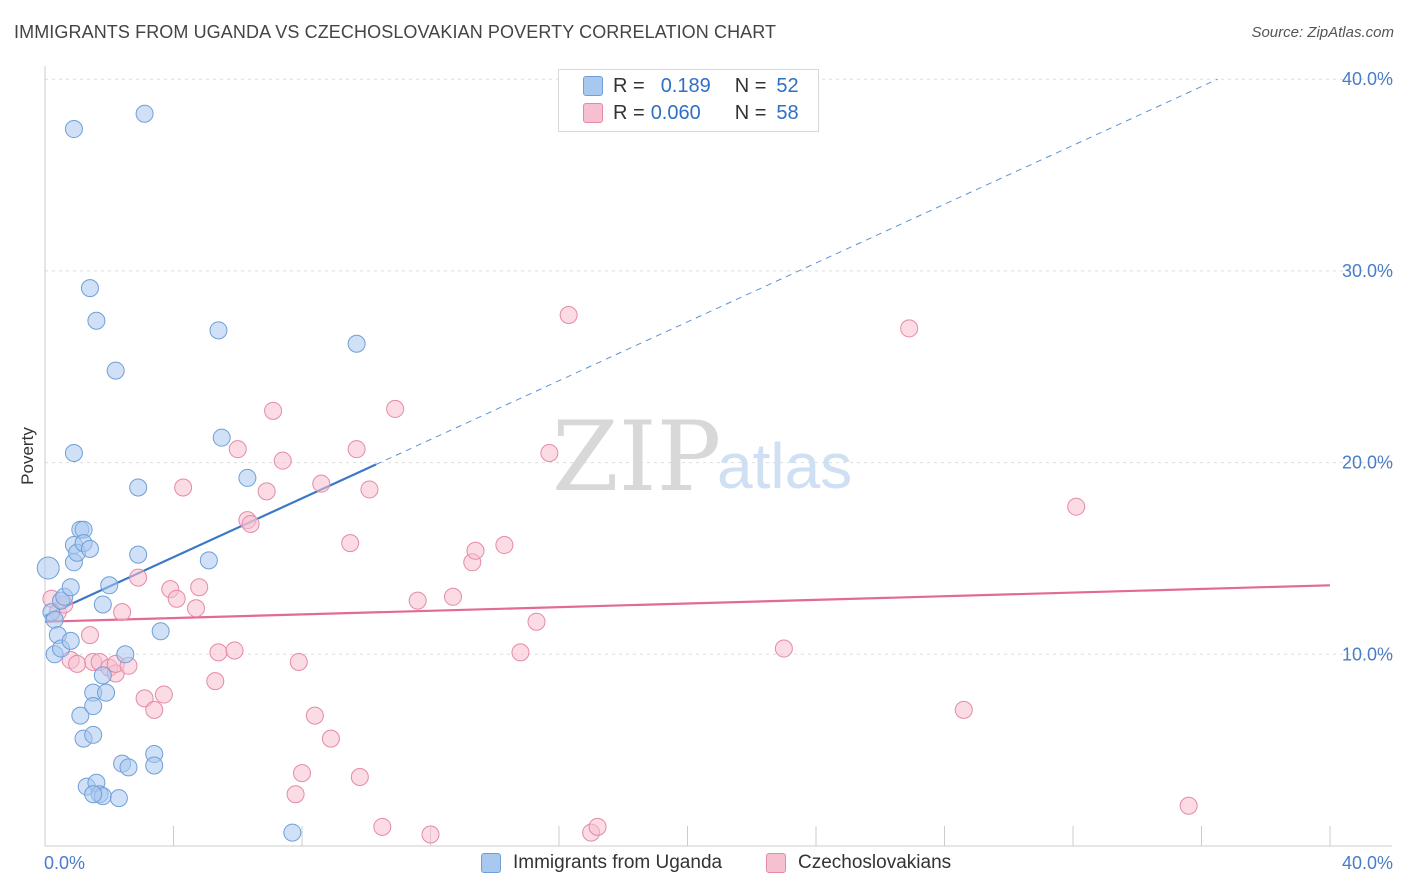 Image resolution: width=1406 pixels, height=892 pixels. Describe the element at coordinates (1367, 79) in the screenshot. I see `y-tick-label: 40.0%` at that location.